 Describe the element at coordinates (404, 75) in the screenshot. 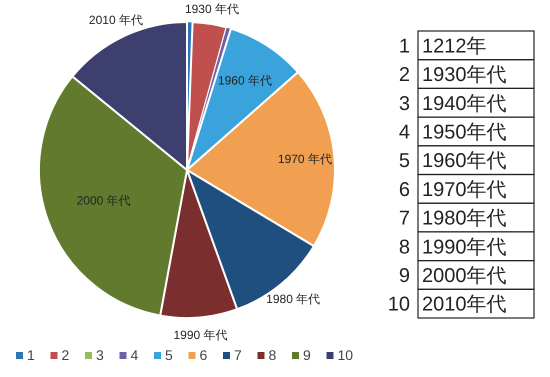

I see `category-label: 2` at that location.